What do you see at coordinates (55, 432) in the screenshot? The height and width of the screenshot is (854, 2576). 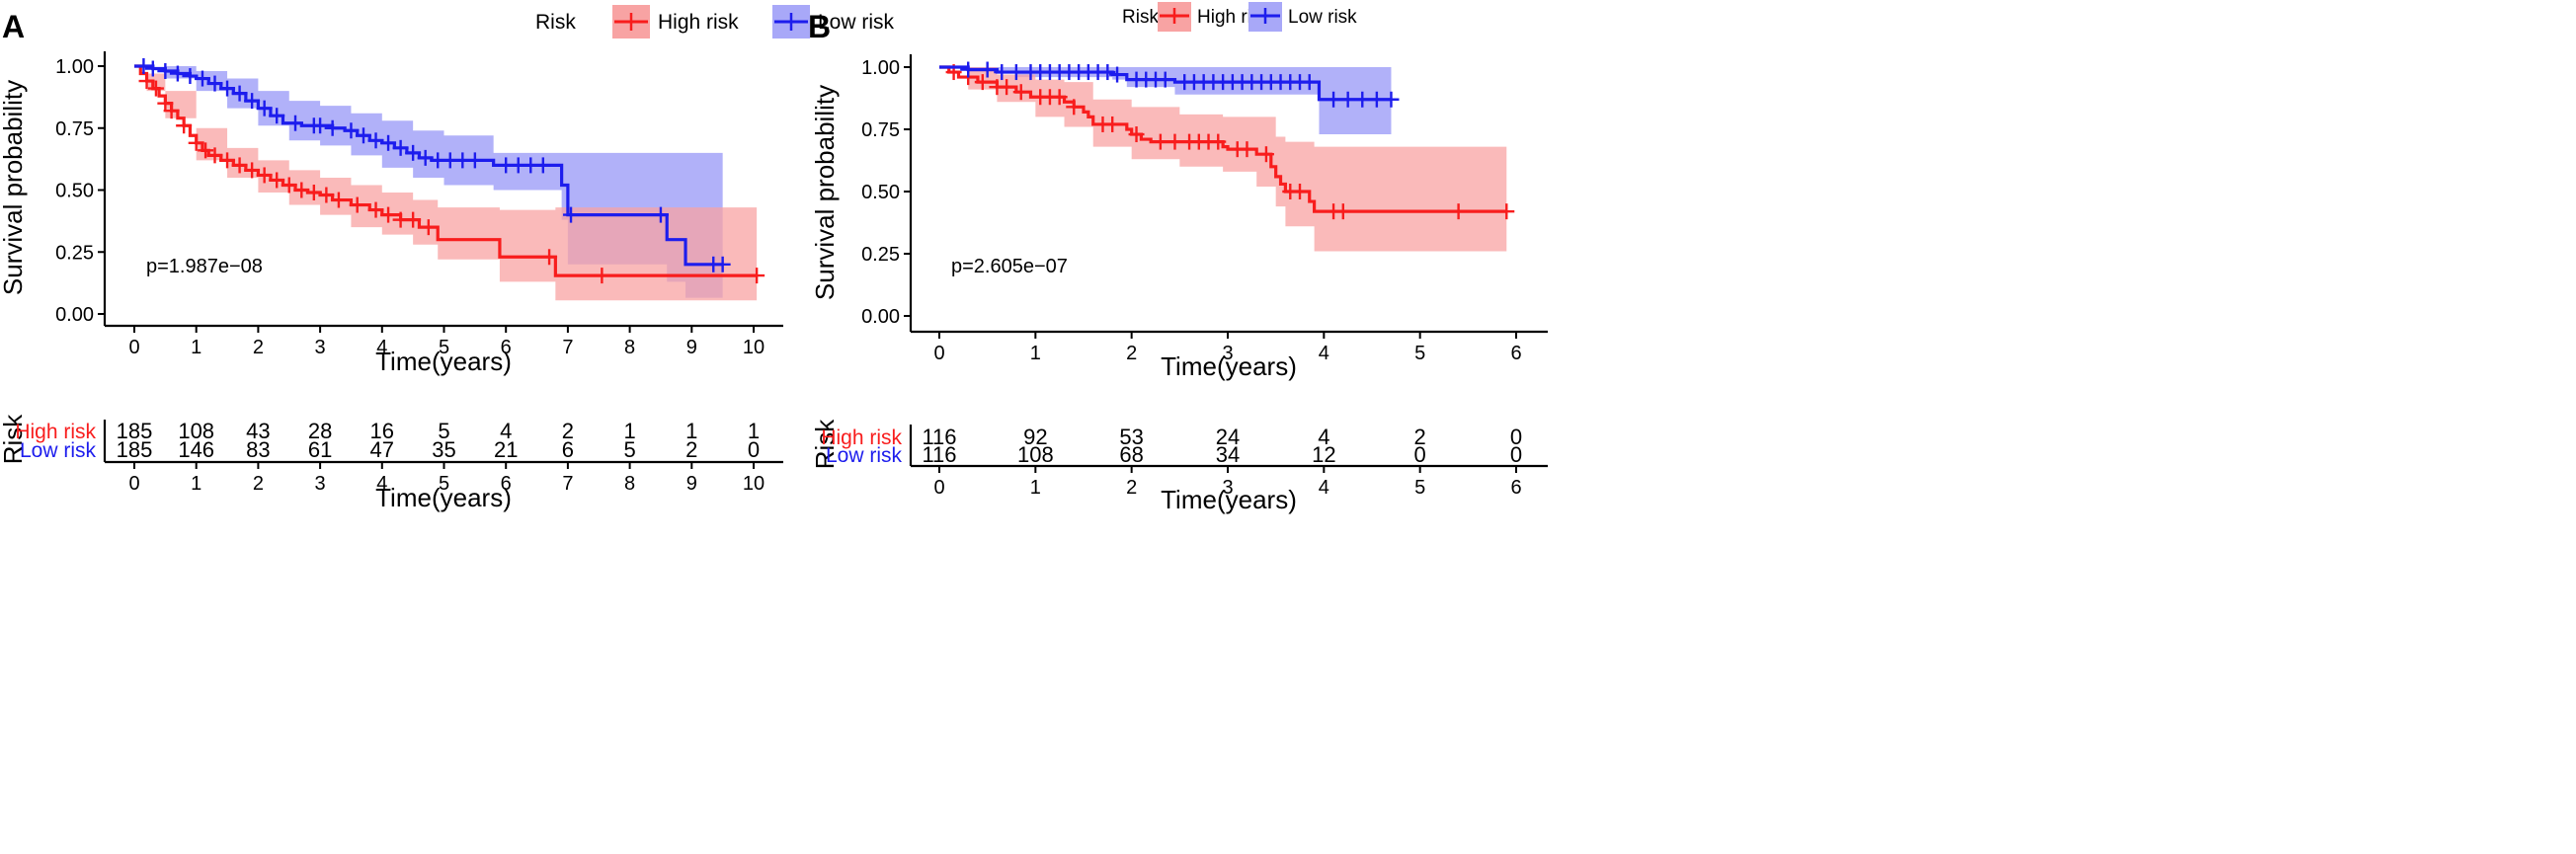 I see `panel-a-risk-row-high-label: High risk` at bounding box center [55, 432].